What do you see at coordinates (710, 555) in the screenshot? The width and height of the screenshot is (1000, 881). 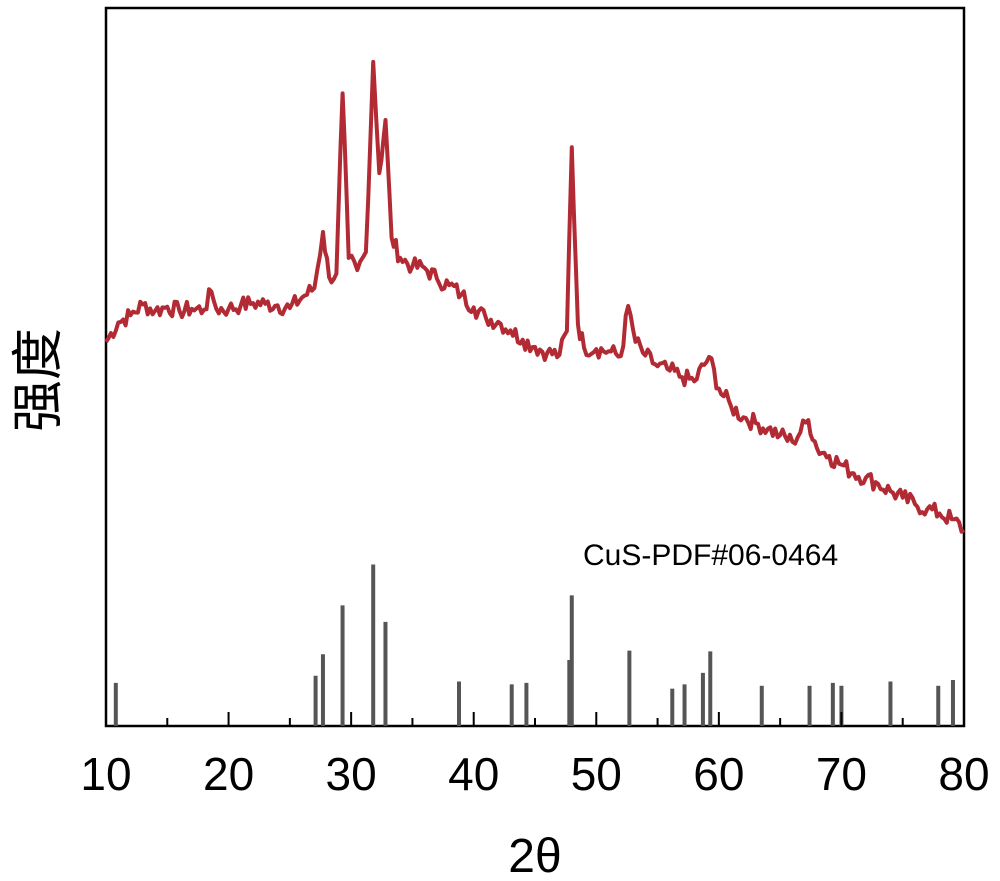 I see `reference-label: CuS-PDF#06-0464` at bounding box center [710, 555].